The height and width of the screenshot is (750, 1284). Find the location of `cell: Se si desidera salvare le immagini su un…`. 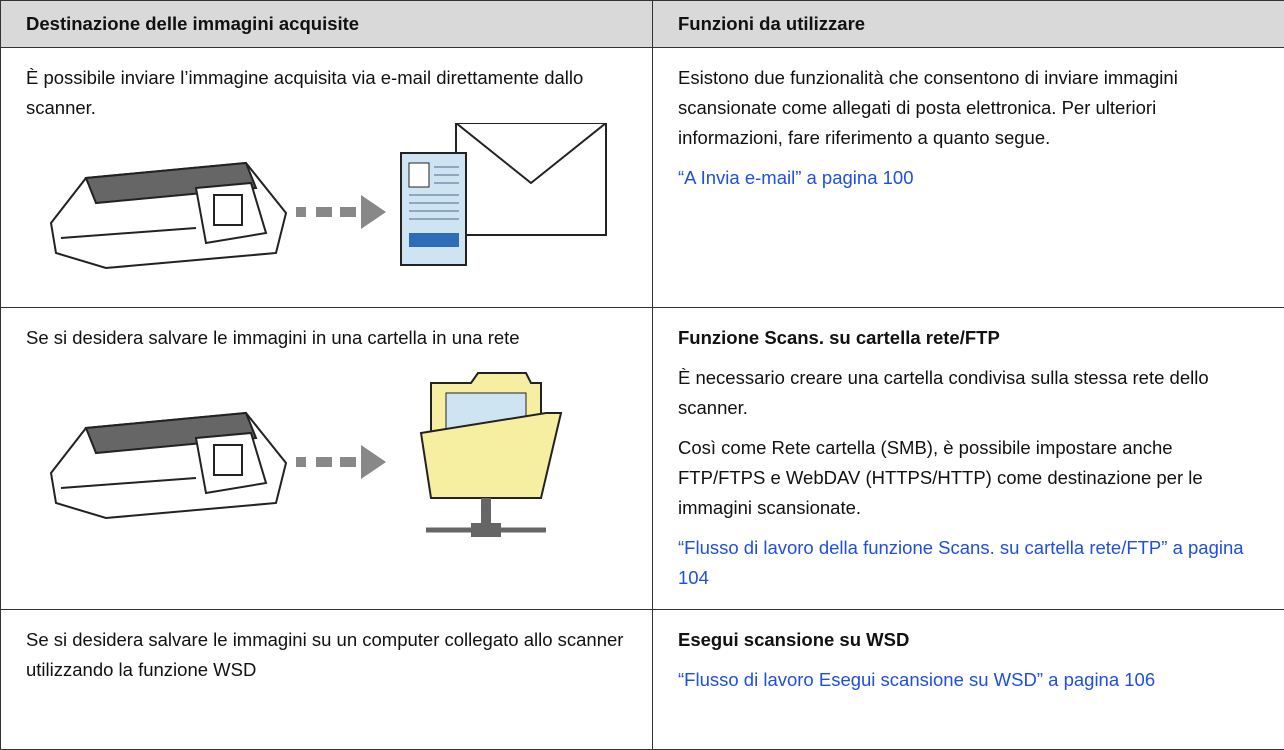

cell: Se si desidera salvare le immagini su un… is located at coordinates (327, 680).